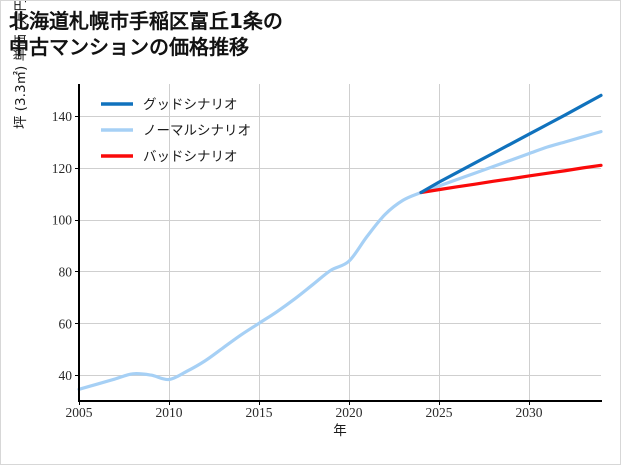 This screenshot has width=621, height=465. Describe the element at coordinates (146, 34) in the screenshot. I see `page-title: 北海道札幌市手稲区富丘1条の 中古マンションの価格推移` at that location.